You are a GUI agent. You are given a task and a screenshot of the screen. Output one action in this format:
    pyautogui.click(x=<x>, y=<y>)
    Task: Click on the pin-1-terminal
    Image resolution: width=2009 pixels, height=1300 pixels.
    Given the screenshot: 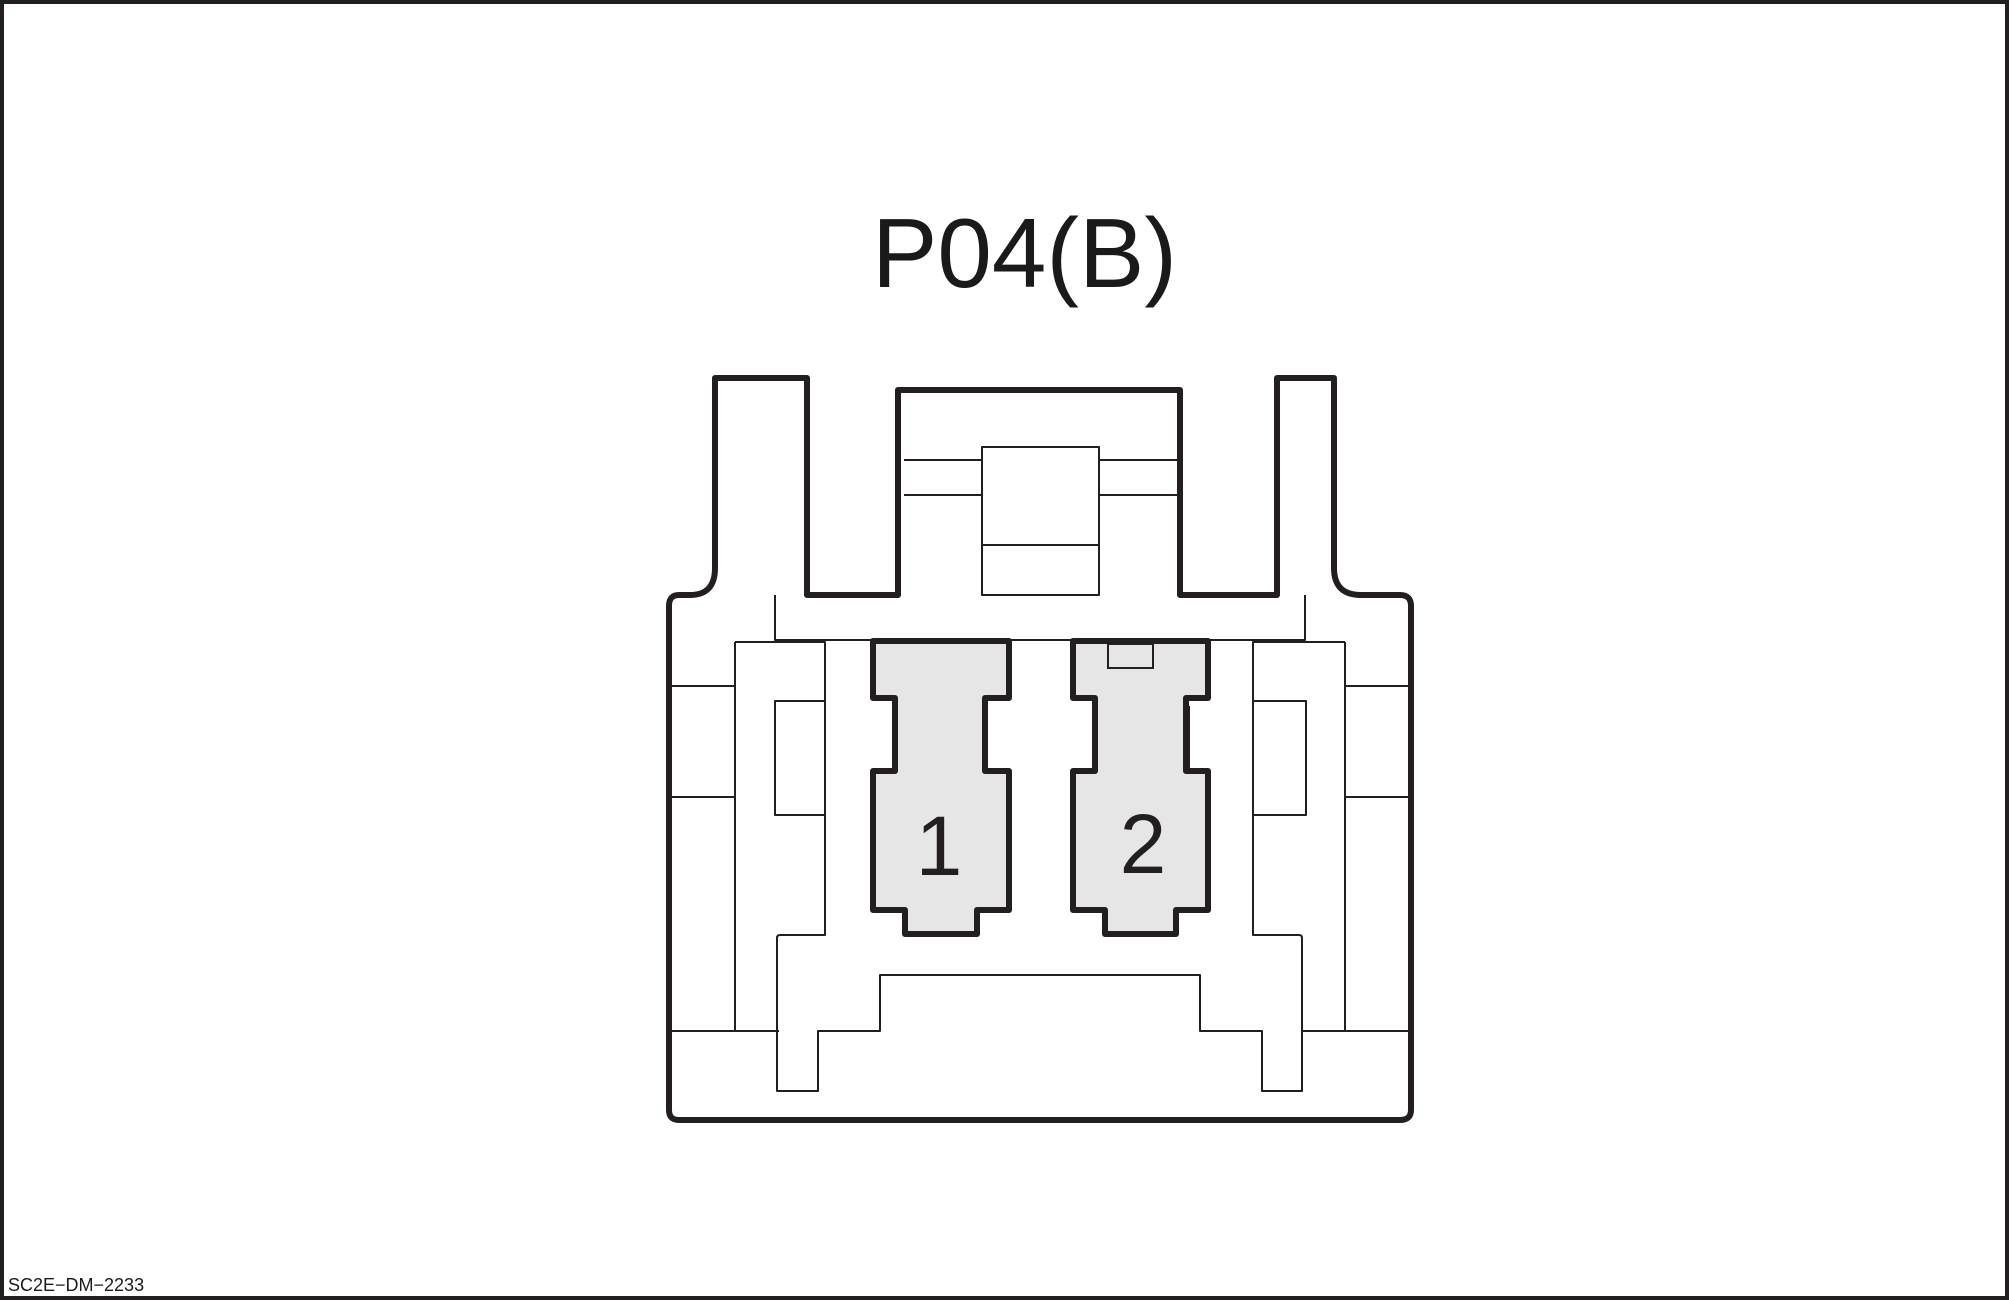 What is the action you would take?
    pyautogui.click(x=941, y=787)
    